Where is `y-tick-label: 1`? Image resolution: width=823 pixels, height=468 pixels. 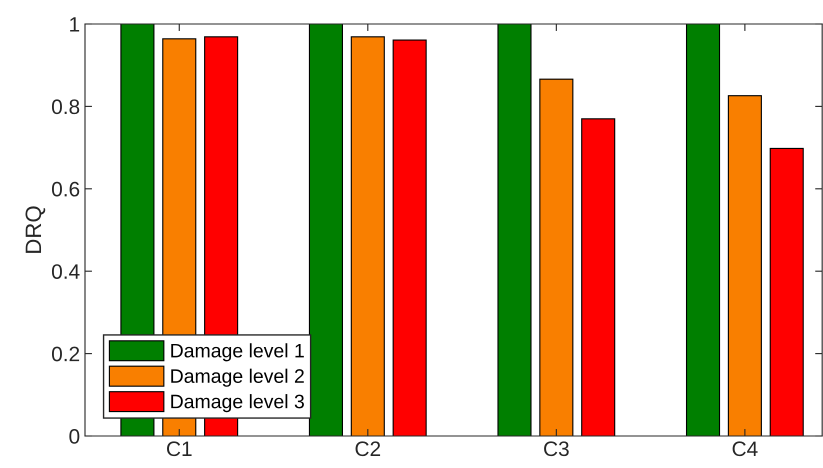
y-tick-label: 1 is located at coordinates (75, 24).